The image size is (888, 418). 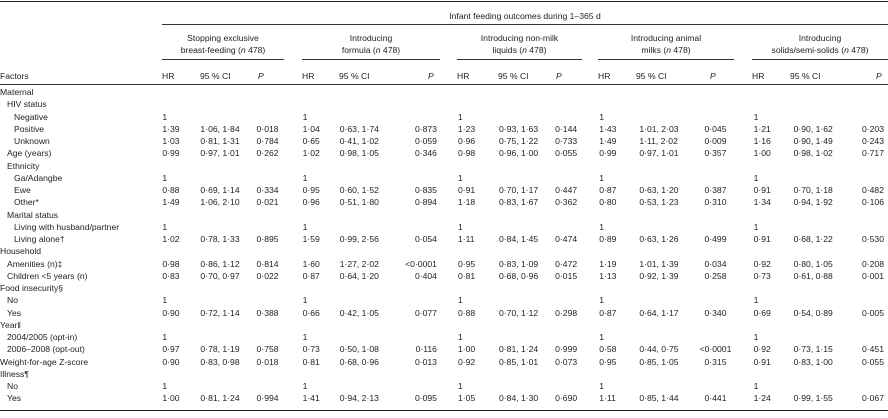 What do you see at coordinates (311, 398) in the screenshot?
I see `hr-value: 1·41` at bounding box center [311, 398].